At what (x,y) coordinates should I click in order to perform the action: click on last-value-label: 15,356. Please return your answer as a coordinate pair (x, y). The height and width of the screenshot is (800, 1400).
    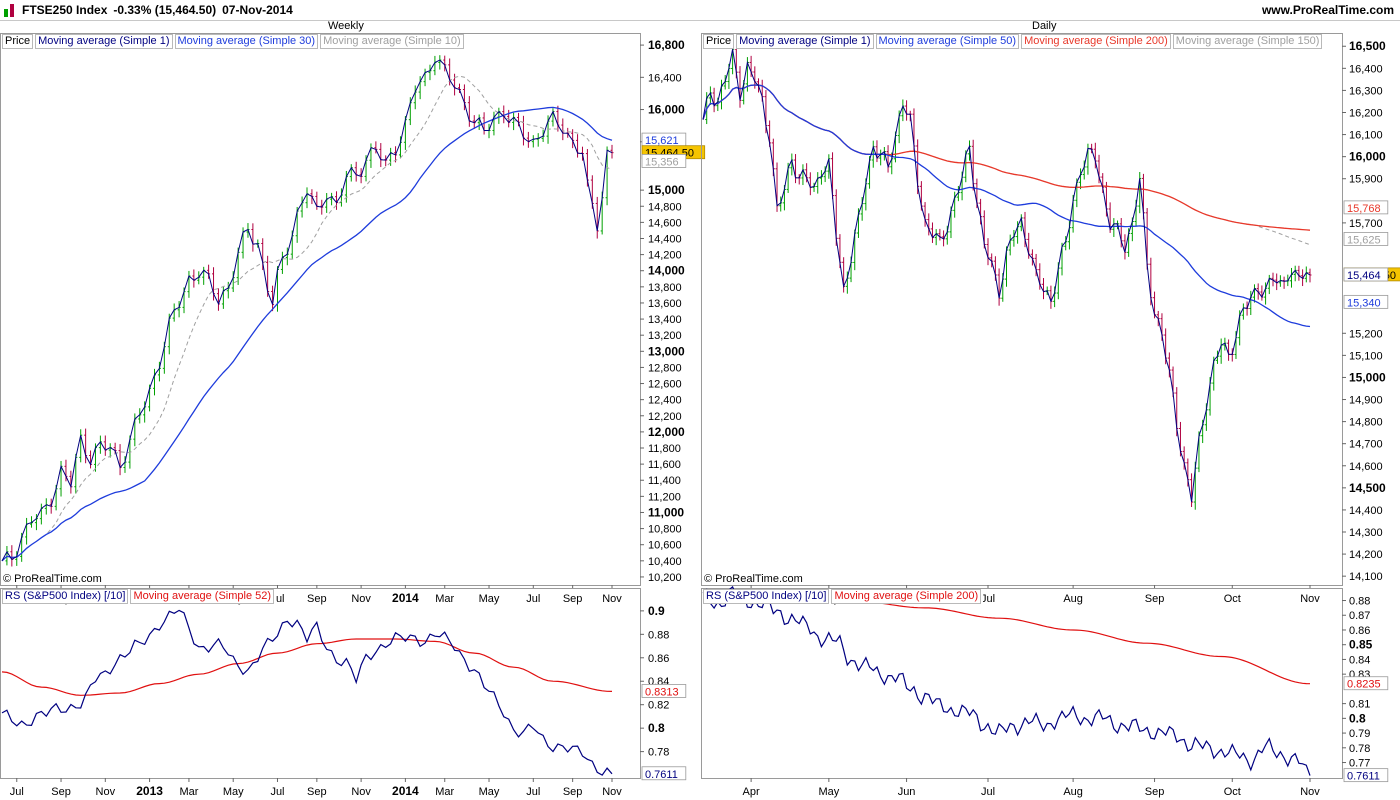
    Looking at the image, I should click on (662, 162).